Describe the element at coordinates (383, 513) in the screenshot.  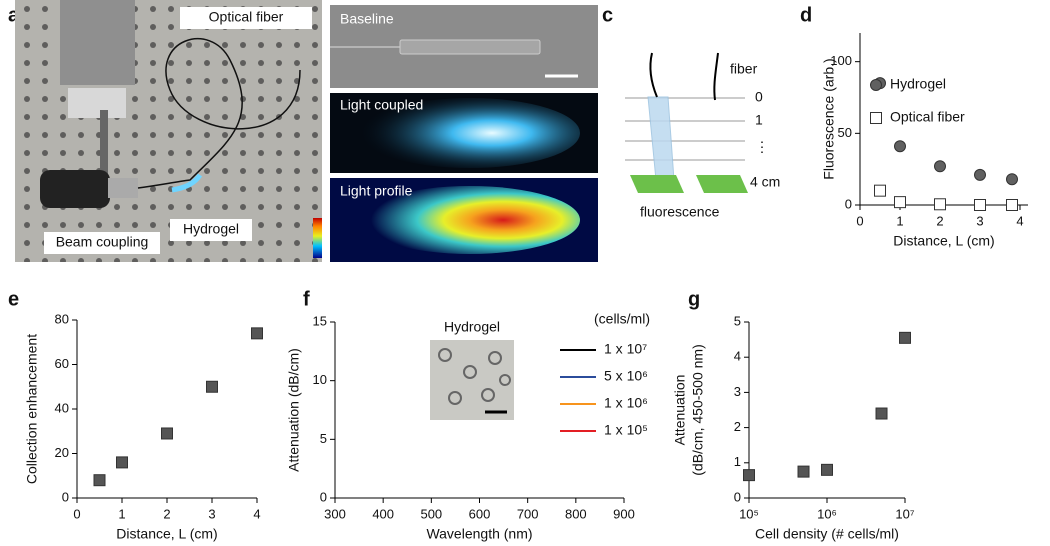
I see `x-tick-label: 400` at that location.